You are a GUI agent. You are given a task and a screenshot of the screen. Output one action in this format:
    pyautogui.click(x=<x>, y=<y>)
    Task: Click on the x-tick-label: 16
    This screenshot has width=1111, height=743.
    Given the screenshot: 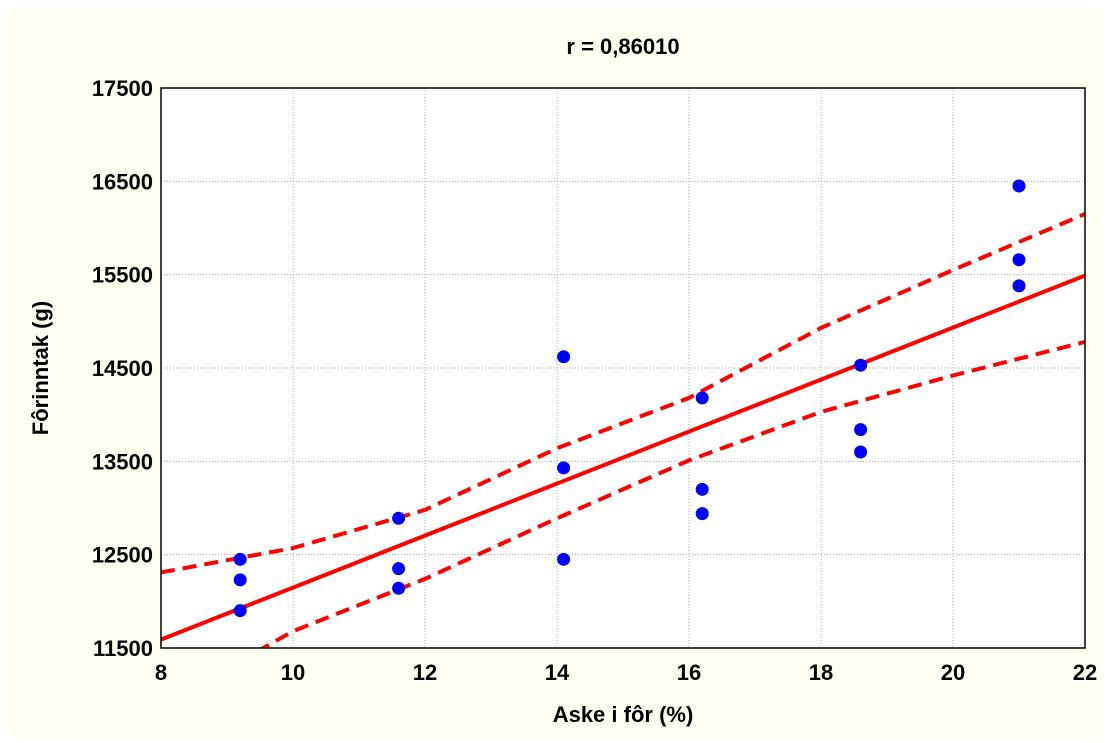 What is the action you would take?
    pyautogui.click(x=689, y=672)
    